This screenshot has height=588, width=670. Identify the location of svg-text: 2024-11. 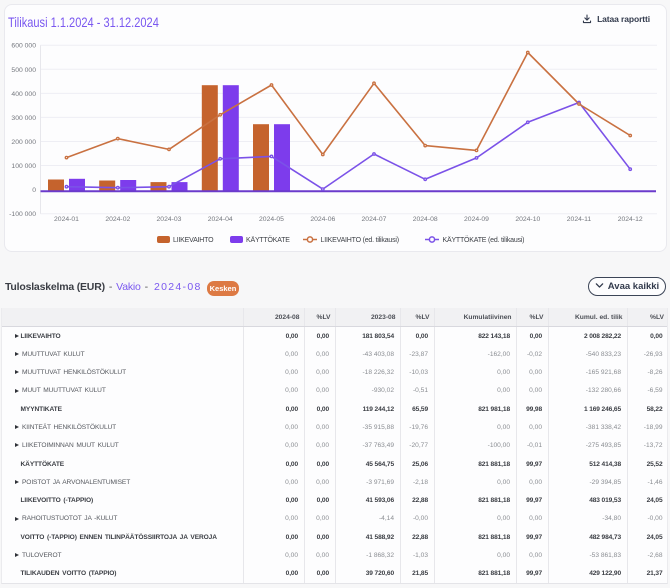
(579, 219).